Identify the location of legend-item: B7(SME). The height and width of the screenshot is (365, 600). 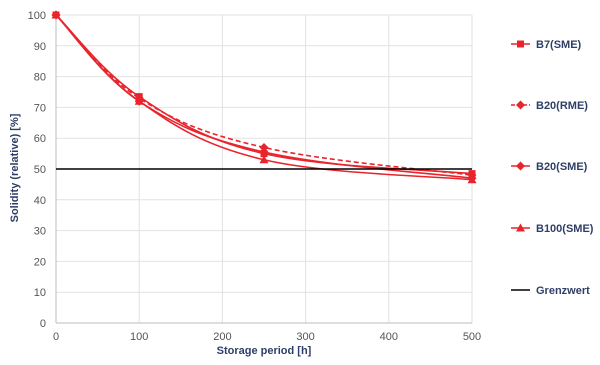
(546, 45).